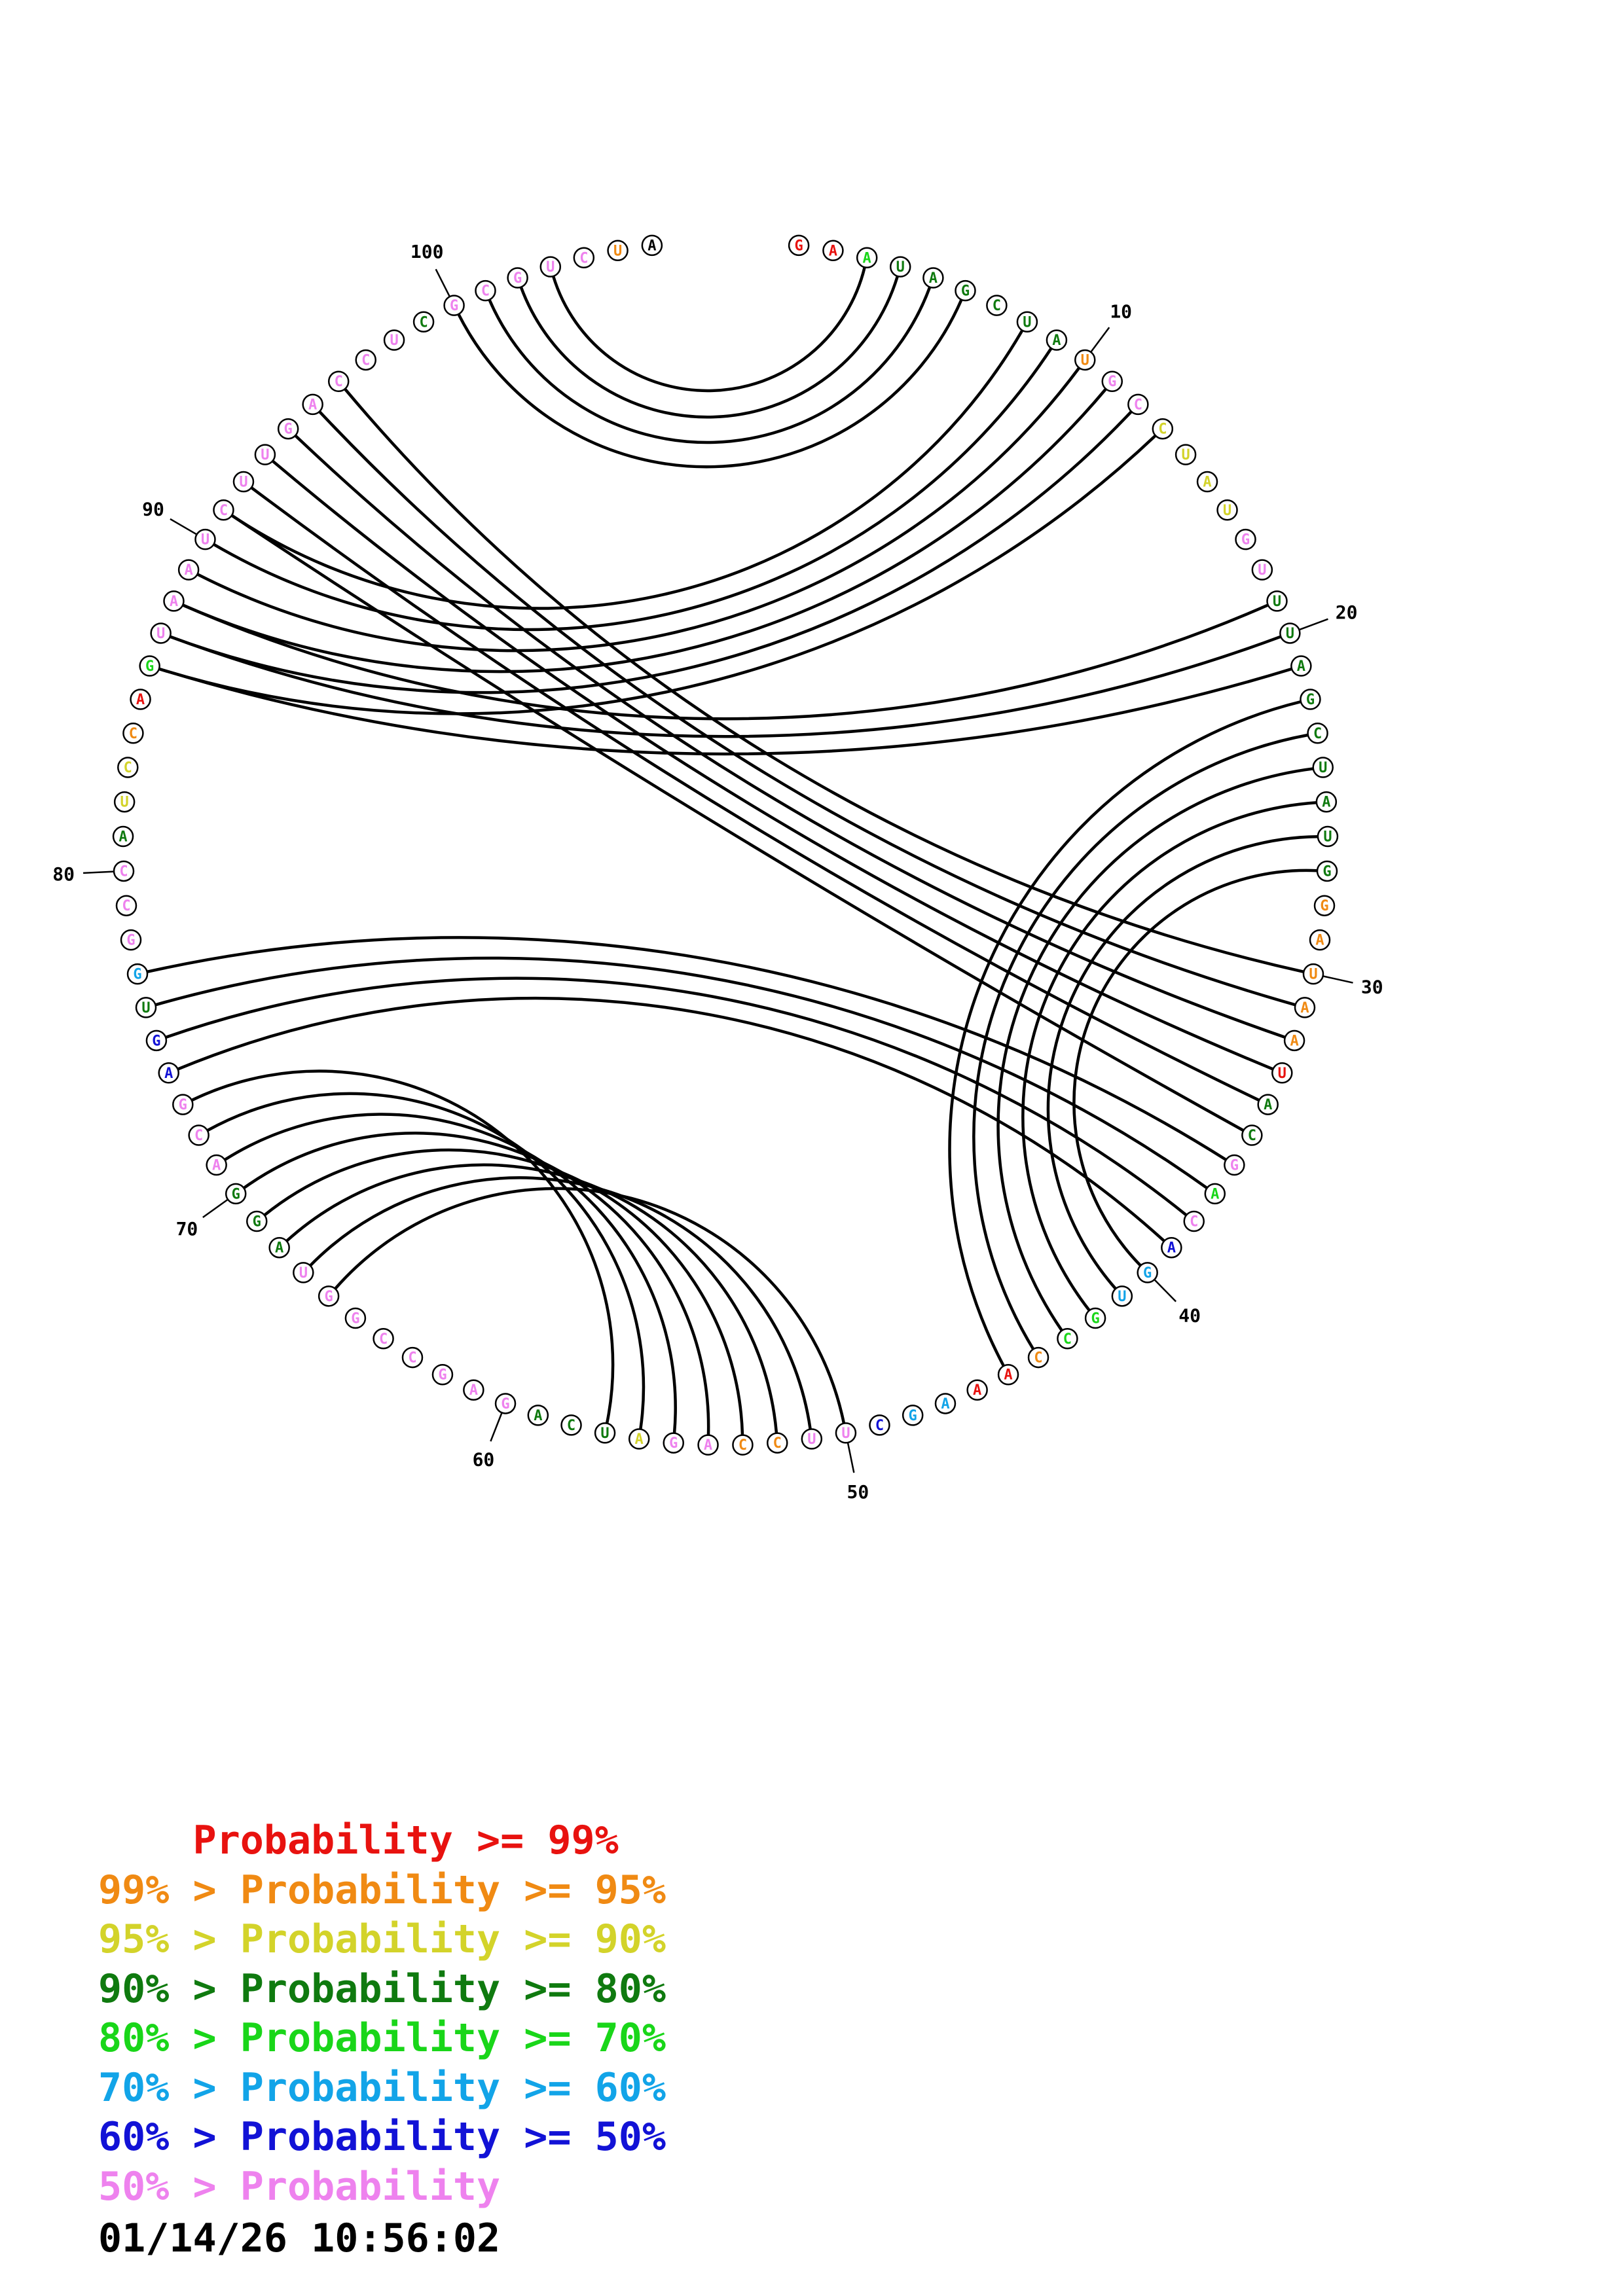 Image resolution: width=1623 pixels, height=2296 pixels. I want to click on legend-item: Probability >= 99%, so click(358, 1840).